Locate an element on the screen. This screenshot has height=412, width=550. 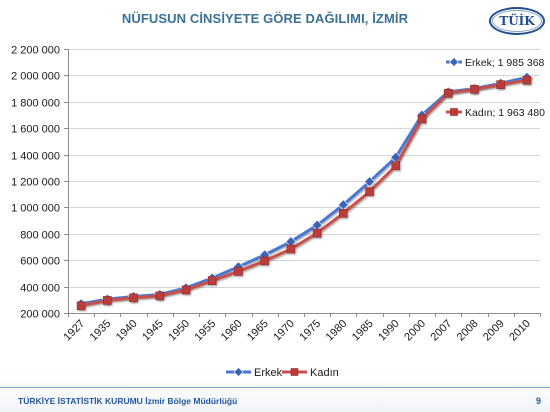
data-label: Kadın; 1 963 480 is located at coordinates (495, 112).